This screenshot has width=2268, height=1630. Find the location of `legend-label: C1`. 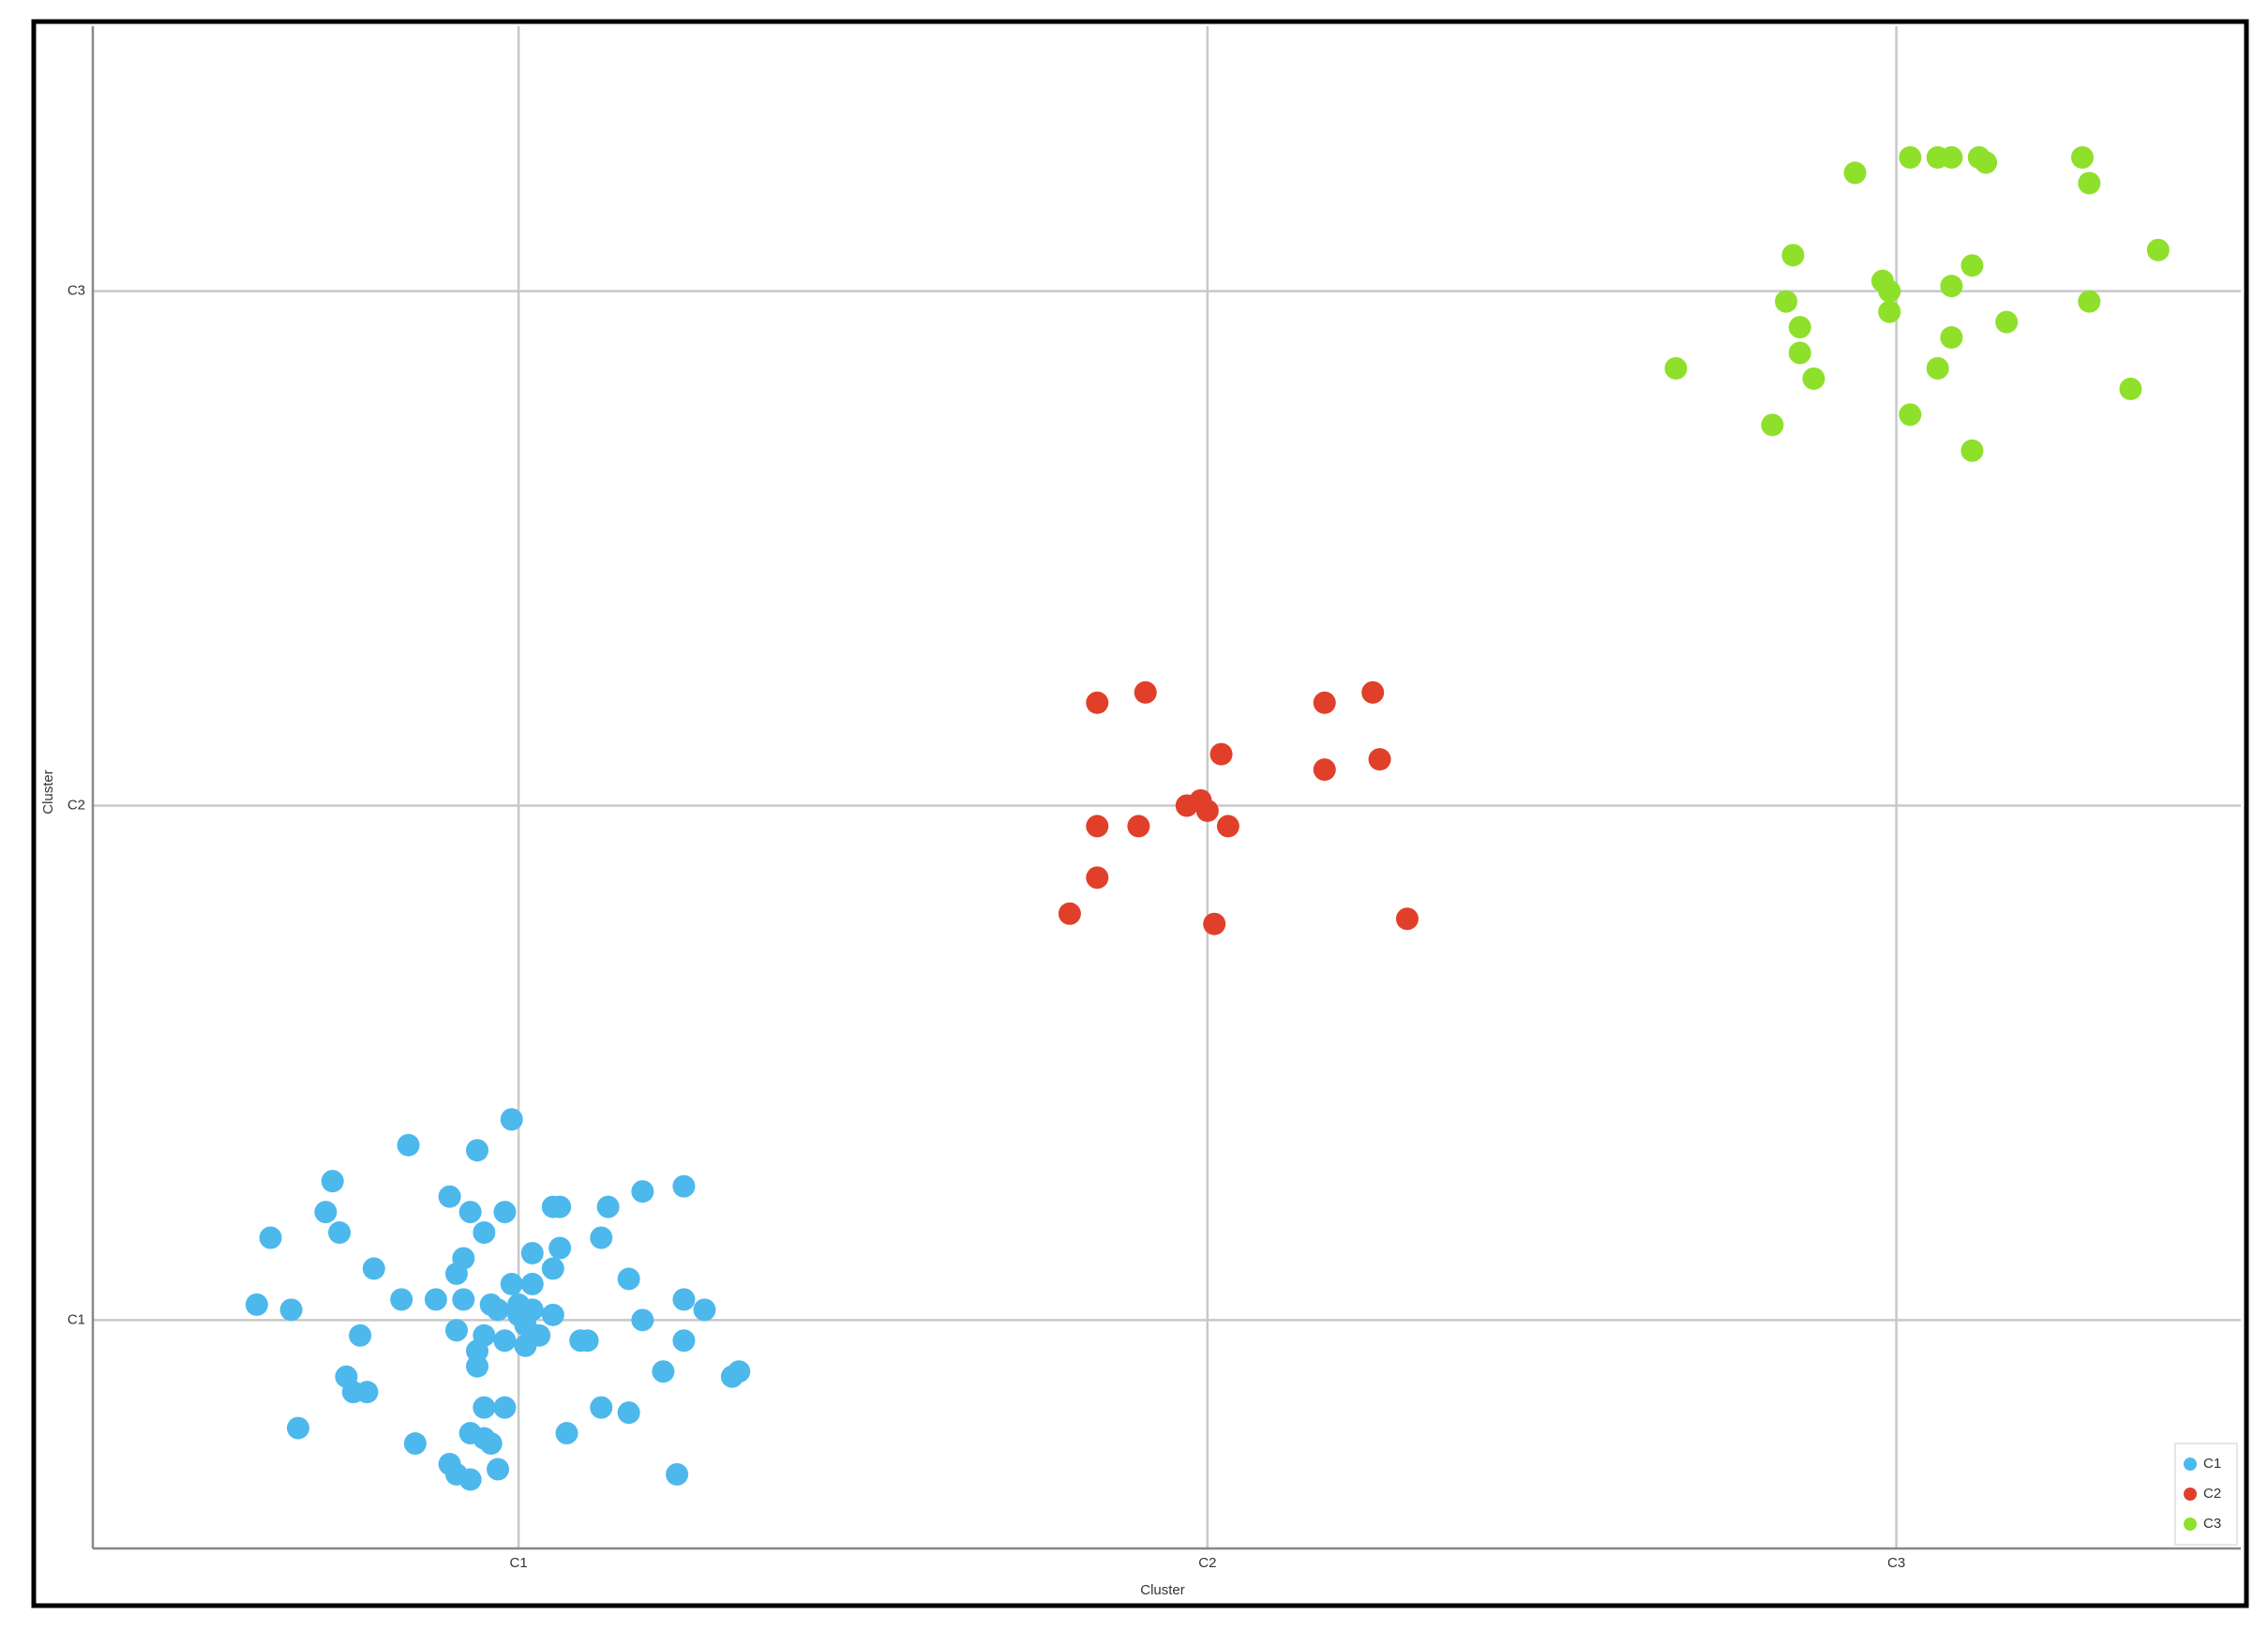

legend-label: C1 is located at coordinates (2212, 1464).